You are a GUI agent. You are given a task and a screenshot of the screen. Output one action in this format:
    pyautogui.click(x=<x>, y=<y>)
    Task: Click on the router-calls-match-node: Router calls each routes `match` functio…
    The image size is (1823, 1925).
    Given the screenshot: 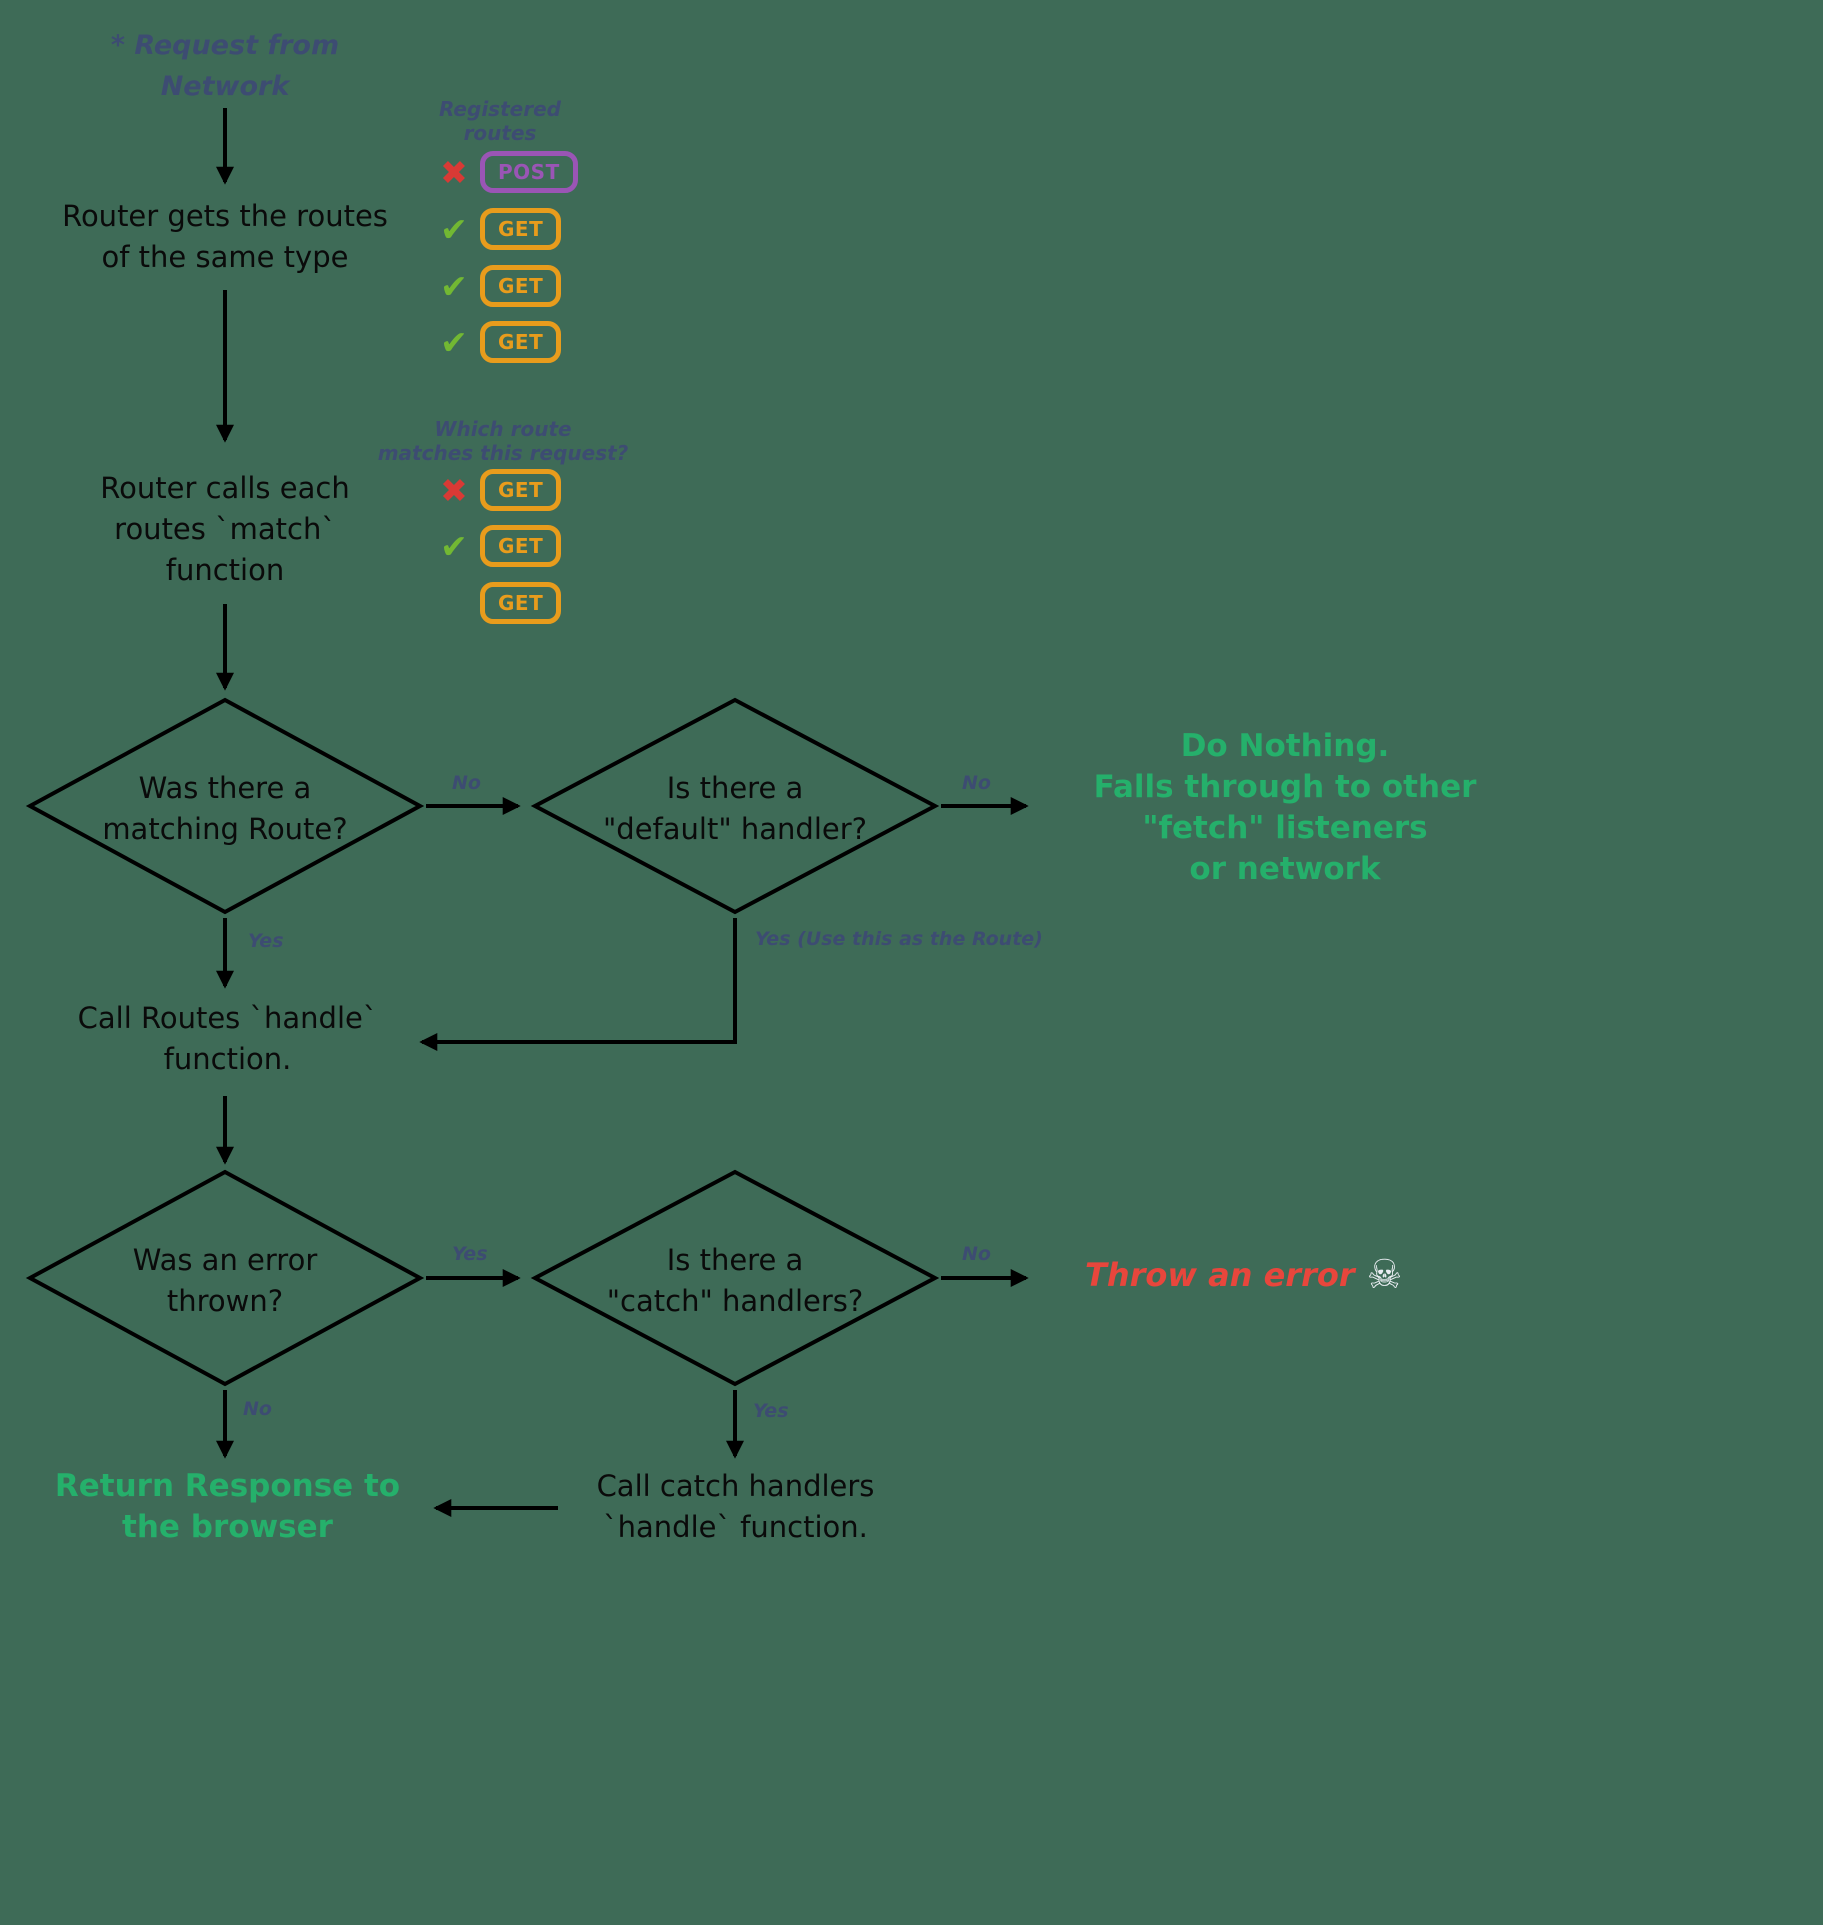 What is the action you would take?
    pyautogui.click(x=225, y=529)
    